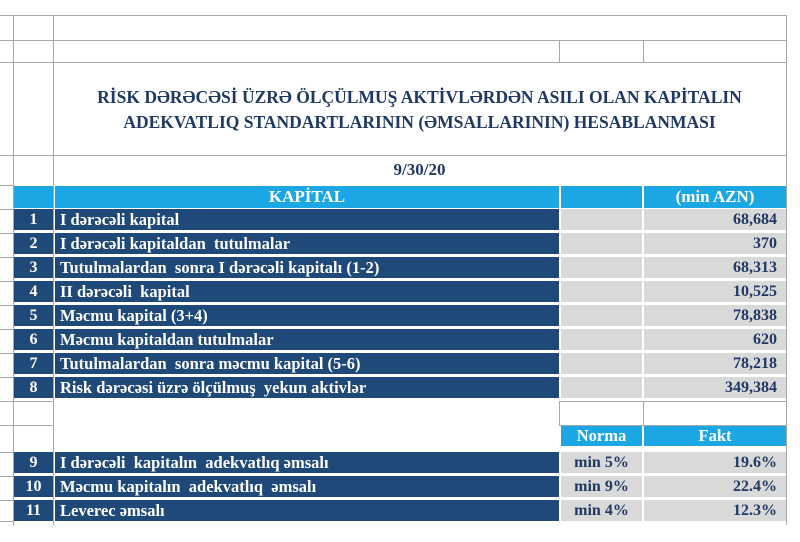  Describe the element at coordinates (715, 339) in the screenshot. I see `row-value-cell: 620` at that location.